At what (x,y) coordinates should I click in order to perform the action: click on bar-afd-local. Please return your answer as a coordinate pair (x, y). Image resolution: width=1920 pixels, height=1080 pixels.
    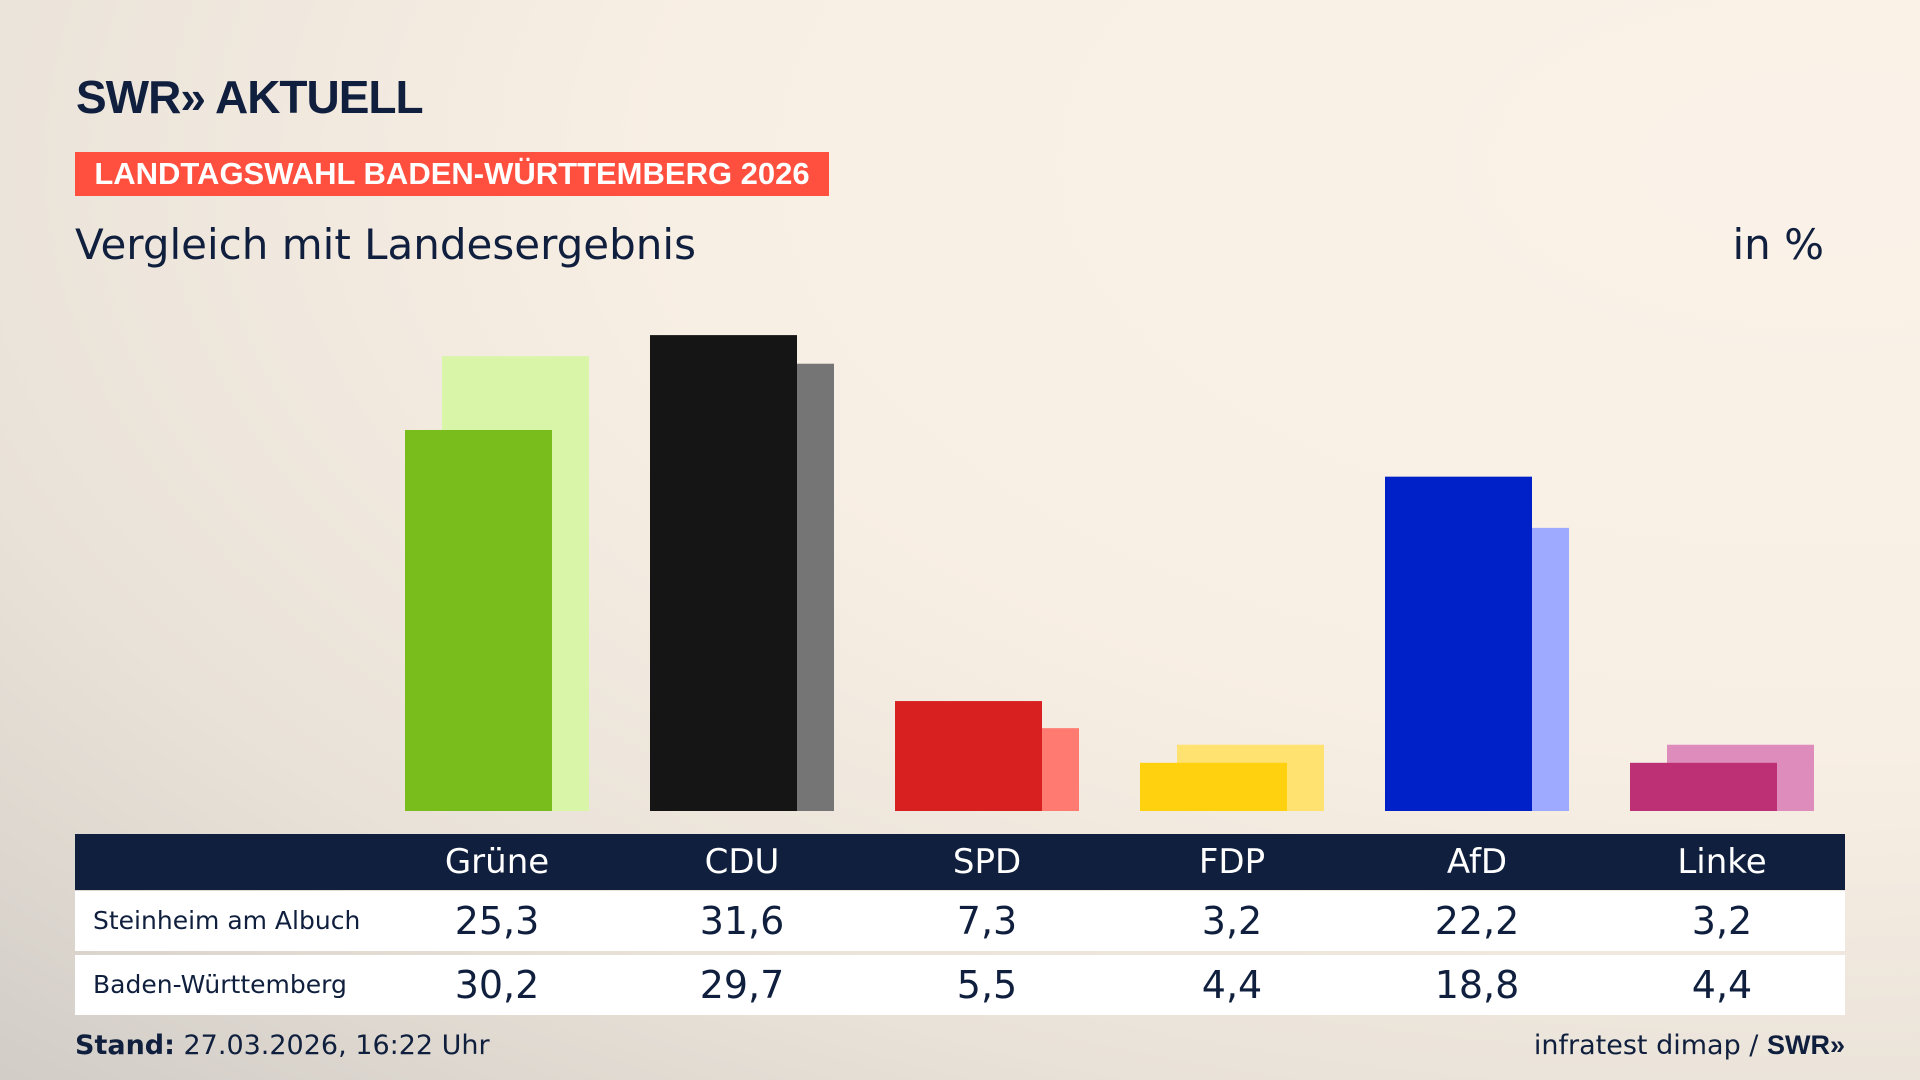
    Looking at the image, I should click on (1458, 643).